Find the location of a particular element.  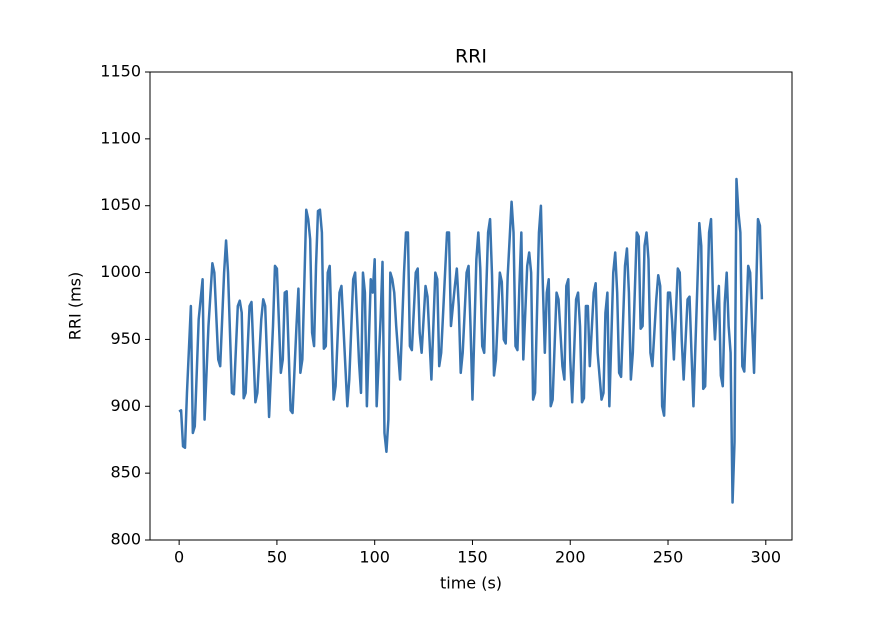

x-tick-label: 250 is located at coordinates (668, 557).